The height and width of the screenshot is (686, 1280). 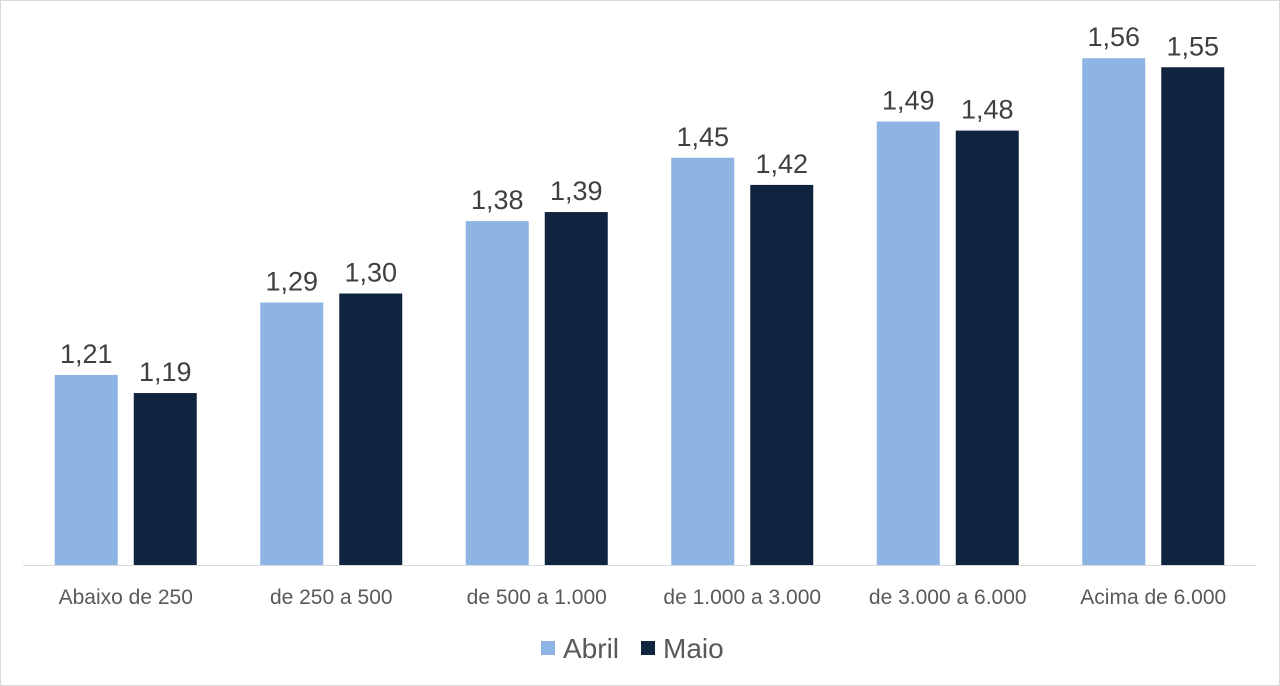 I want to click on data-label: 1,19, so click(x=165, y=372).